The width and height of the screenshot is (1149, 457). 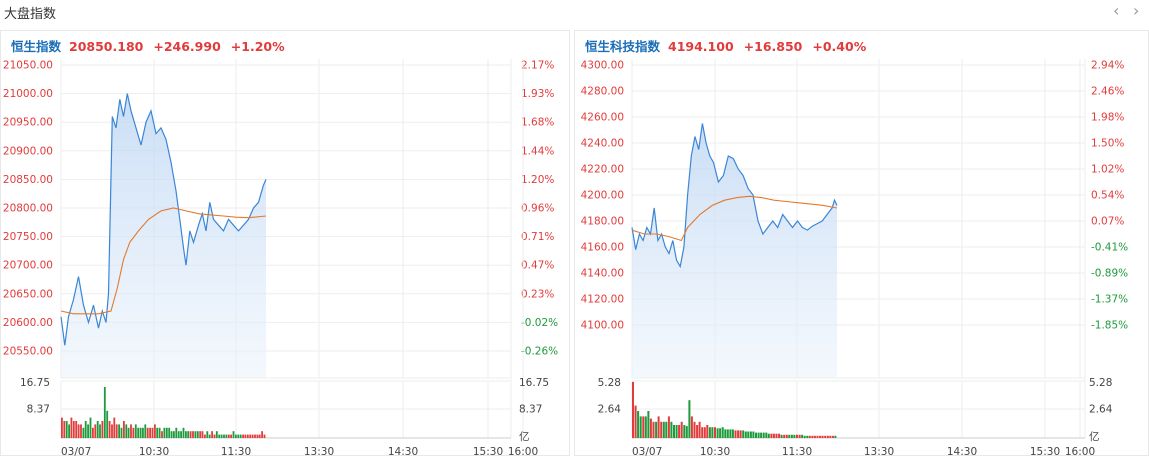 What do you see at coordinates (715, 451) in the screenshot?
I see `x-tick-label: 10:30` at bounding box center [715, 451].